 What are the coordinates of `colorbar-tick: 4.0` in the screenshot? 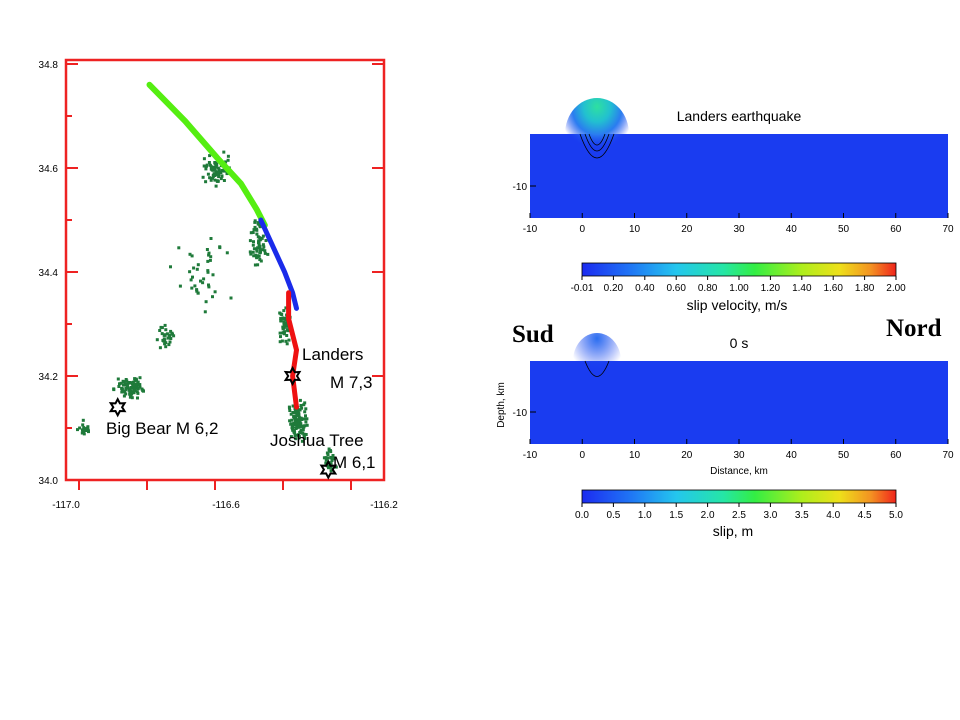 It's located at (833, 515).